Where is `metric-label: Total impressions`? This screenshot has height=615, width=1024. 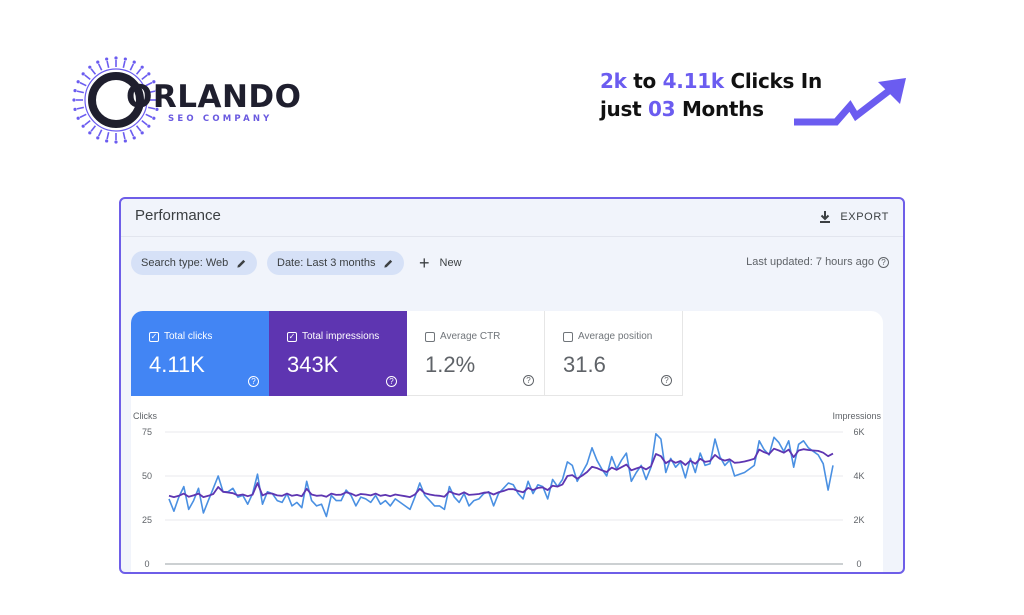 metric-label: Total impressions is located at coordinates (341, 336).